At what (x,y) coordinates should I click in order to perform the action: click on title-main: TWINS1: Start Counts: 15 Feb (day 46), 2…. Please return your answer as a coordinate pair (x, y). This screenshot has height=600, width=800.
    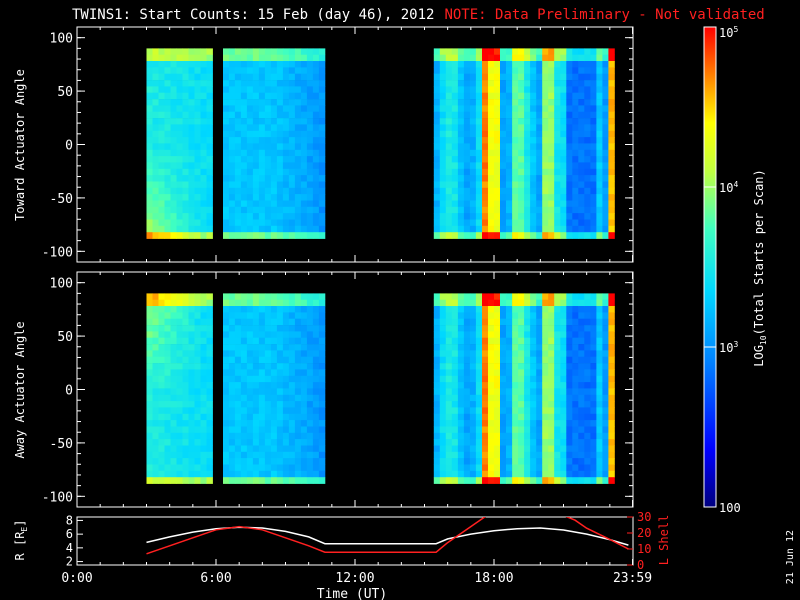
    Looking at the image, I should click on (253, 15).